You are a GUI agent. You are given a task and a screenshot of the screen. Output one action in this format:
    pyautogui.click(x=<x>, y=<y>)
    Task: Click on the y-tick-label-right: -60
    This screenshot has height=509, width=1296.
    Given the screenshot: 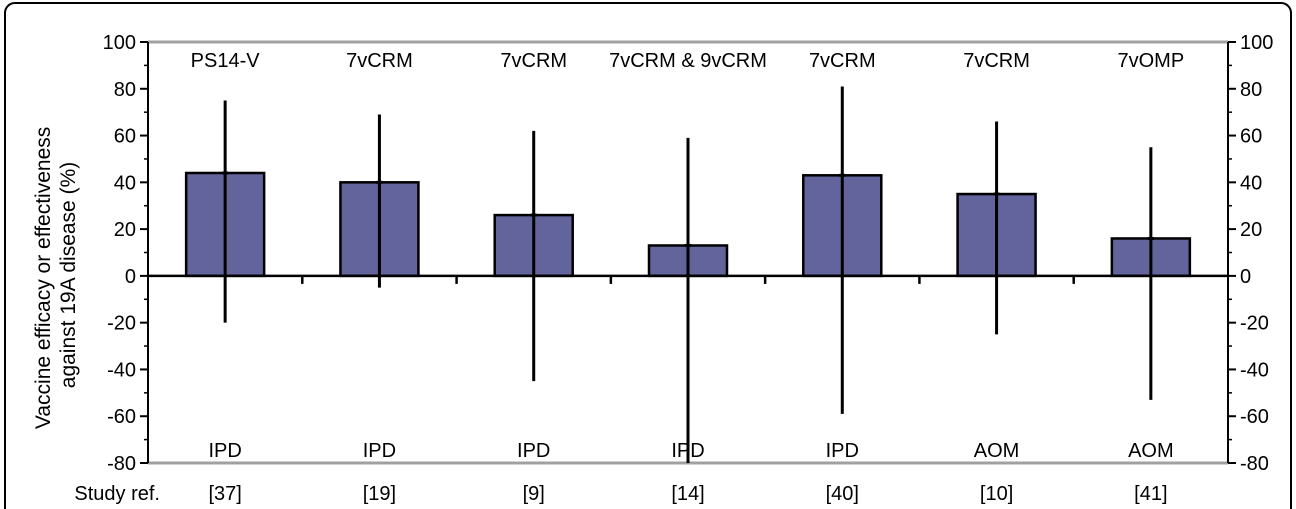 What is the action you would take?
    pyautogui.click(x=1254, y=417)
    